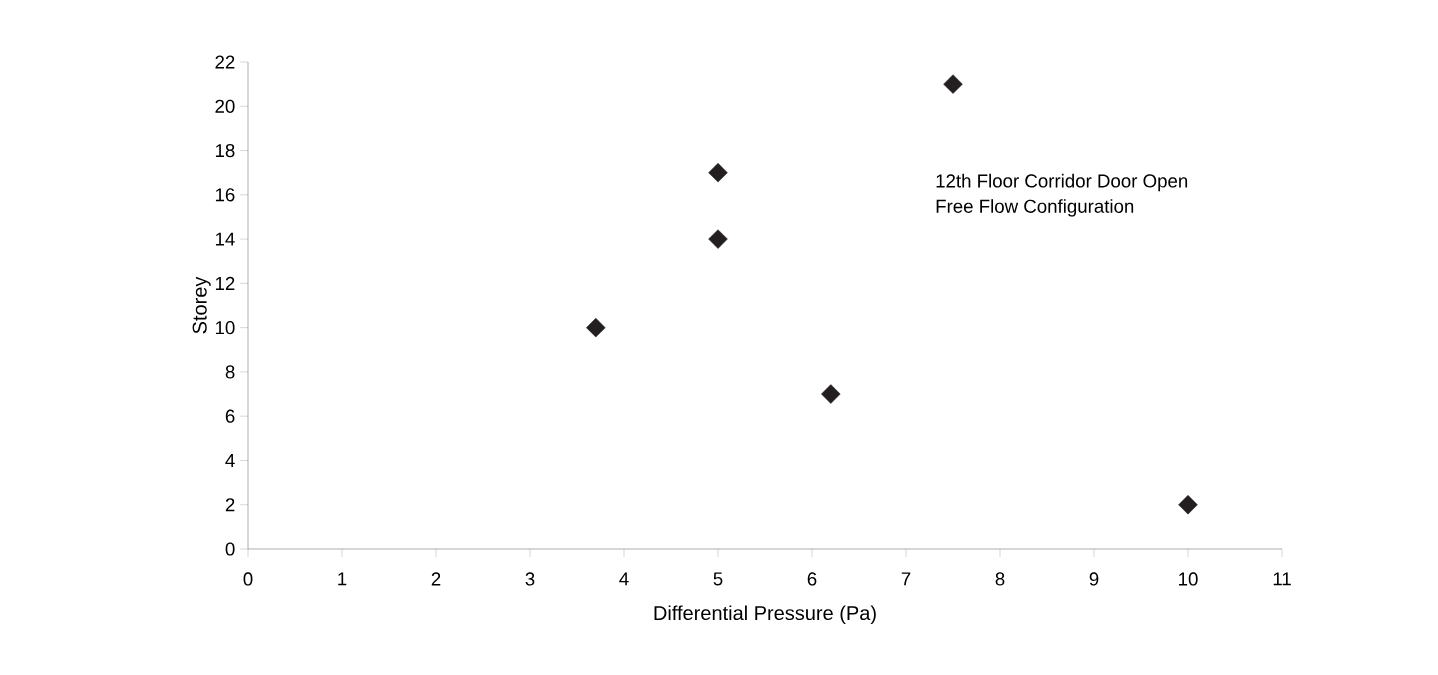 The width and height of the screenshot is (1438, 675). I want to click on x-tick-label: 0, so click(248, 579).